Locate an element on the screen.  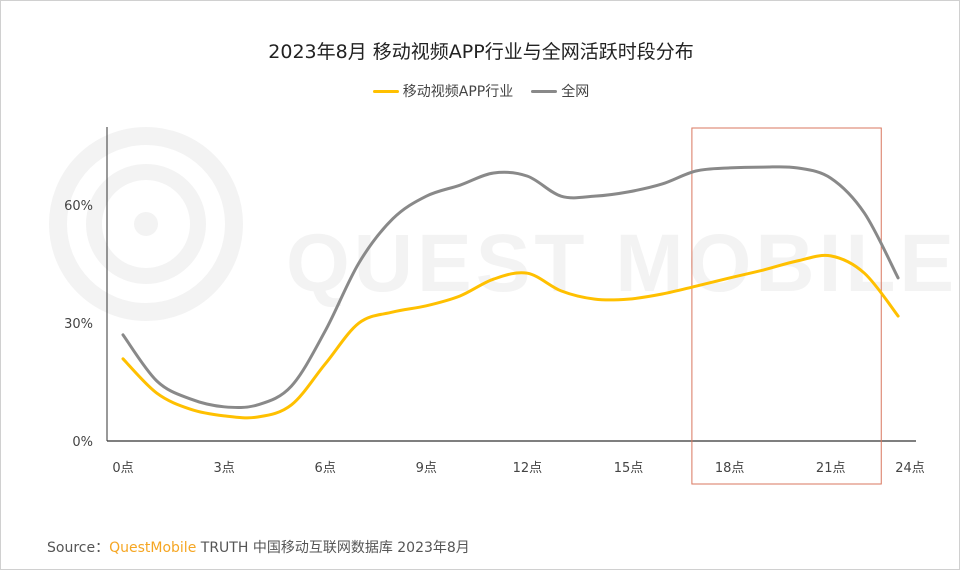
x-tick-label: 15点 is located at coordinates (629, 468).